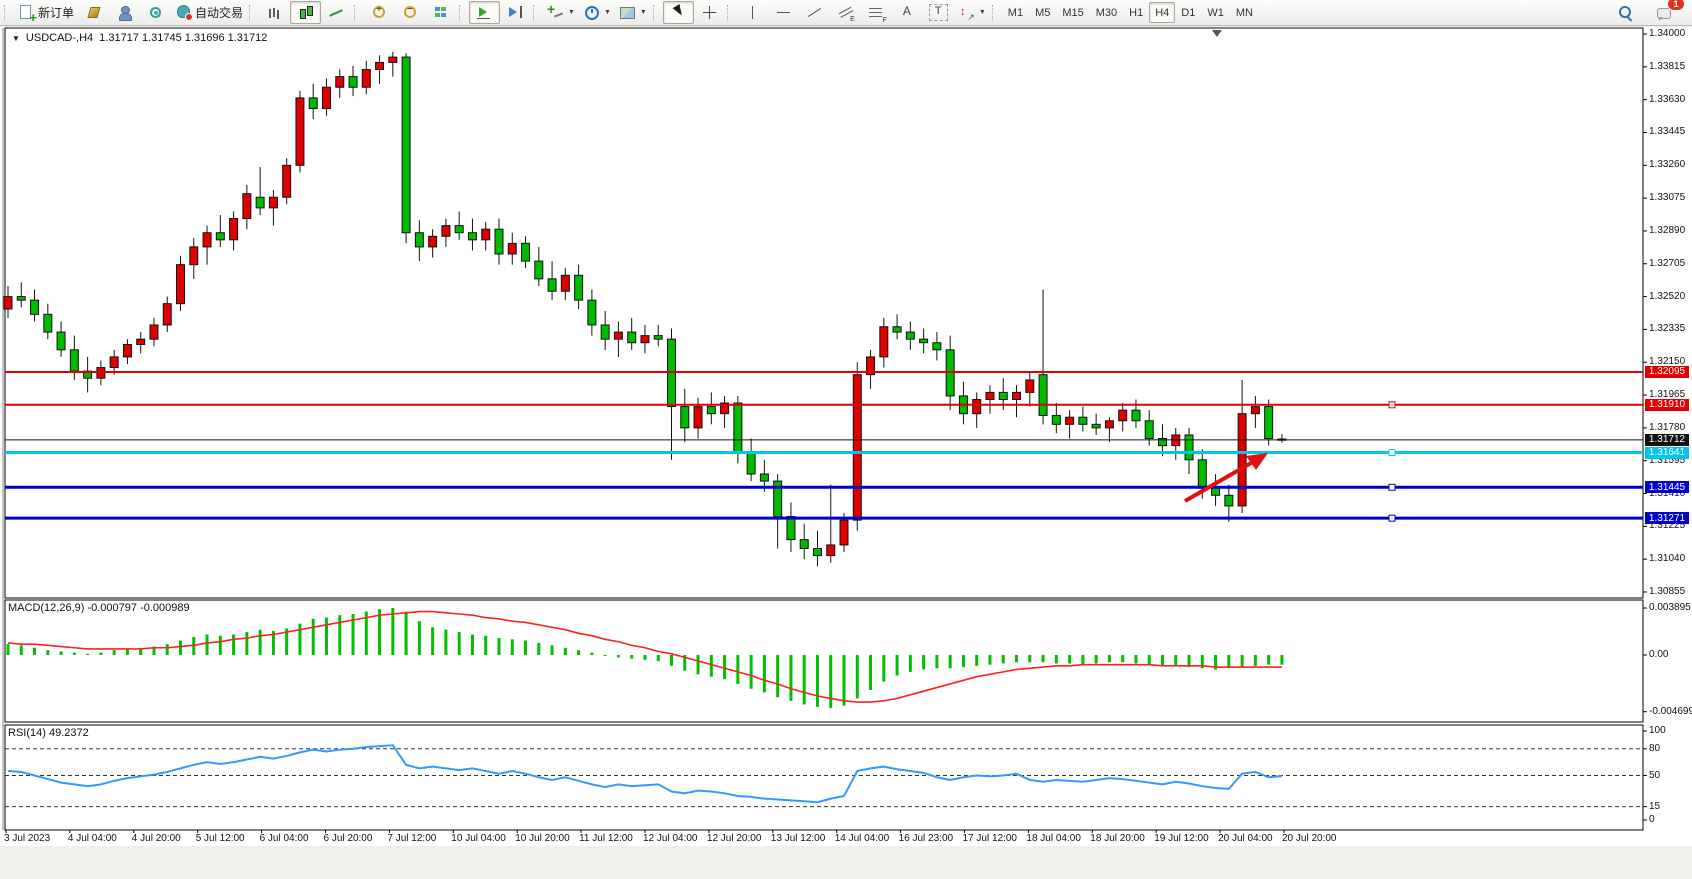 The image size is (1692, 879). What do you see at coordinates (670, 838) in the screenshot?
I see `time-tick-label: 12 Jul 04:00` at bounding box center [670, 838].